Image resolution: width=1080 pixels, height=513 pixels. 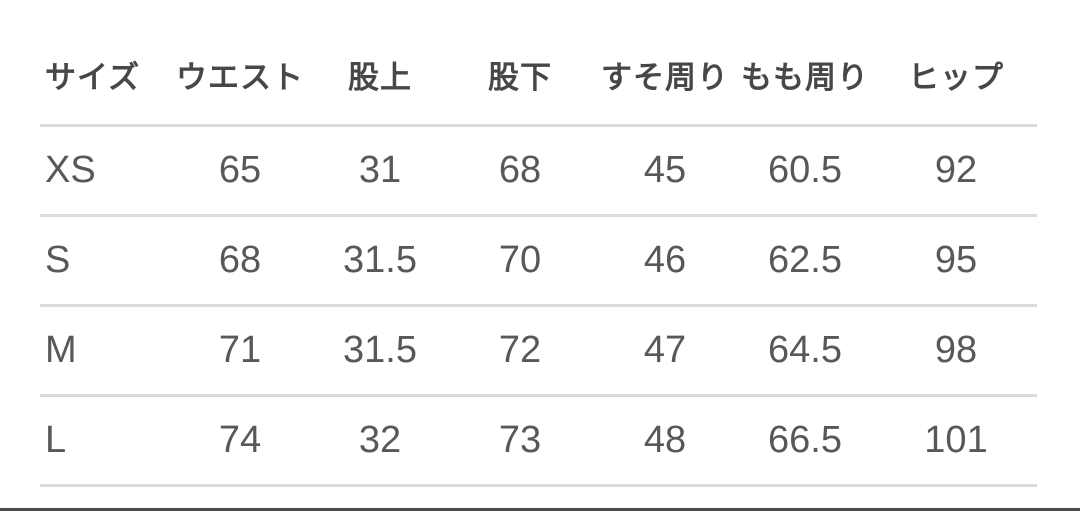 What do you see at coordinates (70, 169) in the screenshot?
I see `size-label: XS` at bounding box center [70, 169].